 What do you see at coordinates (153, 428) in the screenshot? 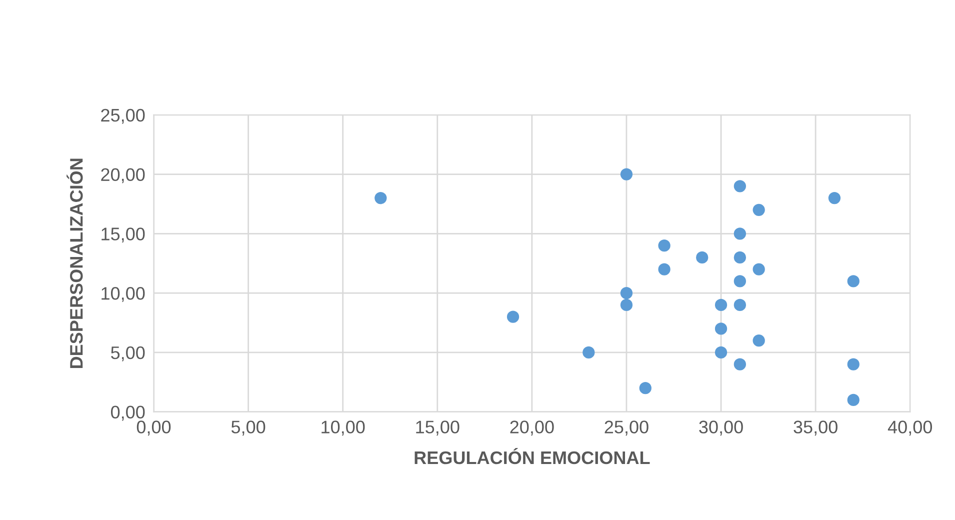
I see `x-tick-label: 0,00` at bounding box center [153, 428].